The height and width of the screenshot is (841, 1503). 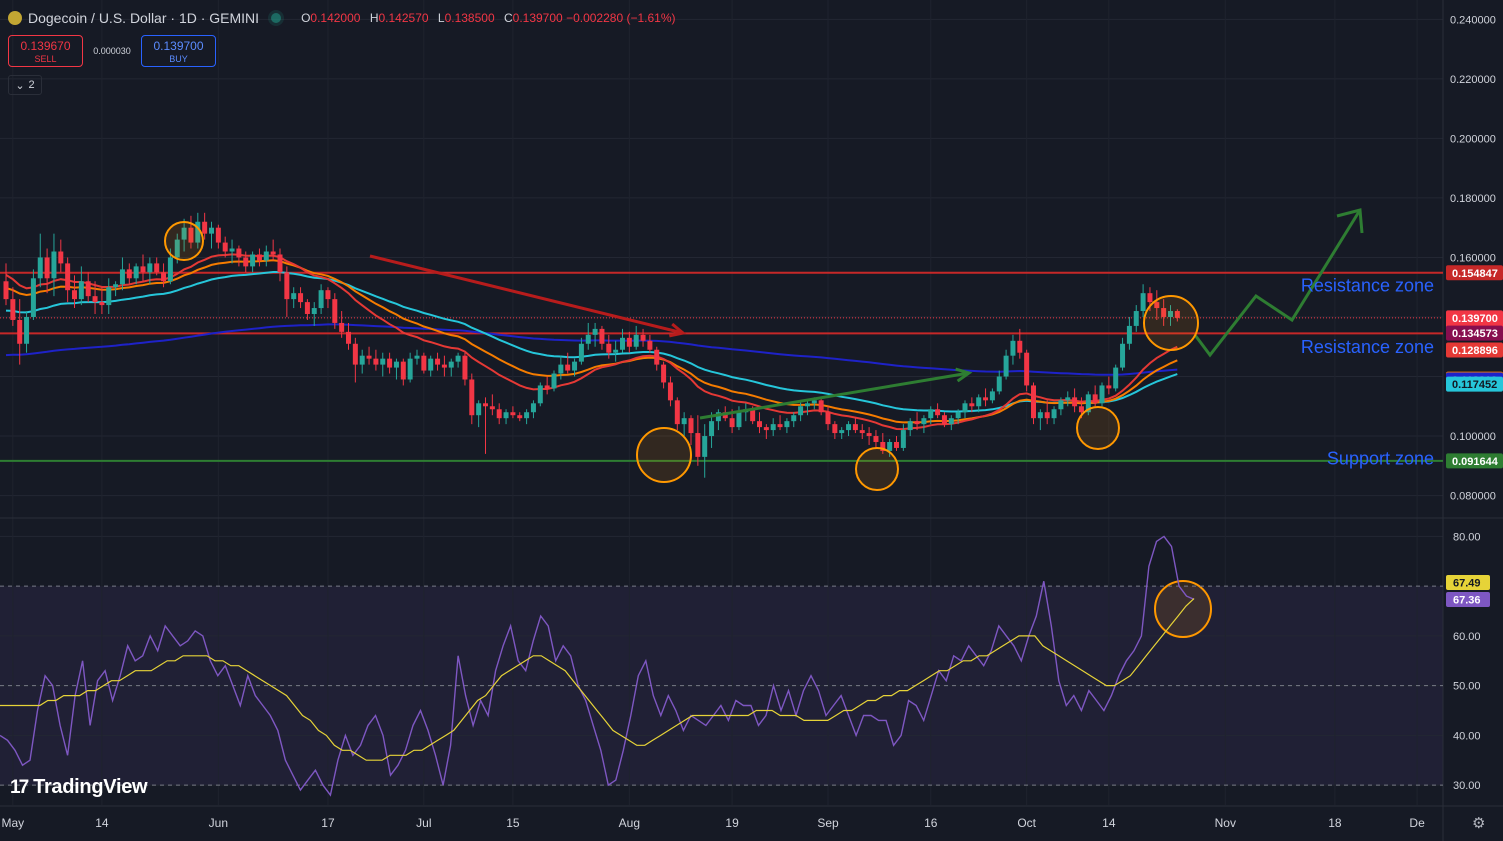 What do you see at coordinates (931, 823) in the screenshot?
I see `time-tick-label: 16` at bounding box center [931, 823].